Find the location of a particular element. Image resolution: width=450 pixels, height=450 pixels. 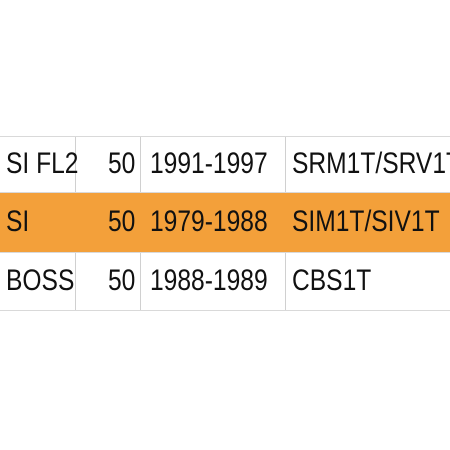

years-cell: 1991-1997 is located at coordinates (209, 163).